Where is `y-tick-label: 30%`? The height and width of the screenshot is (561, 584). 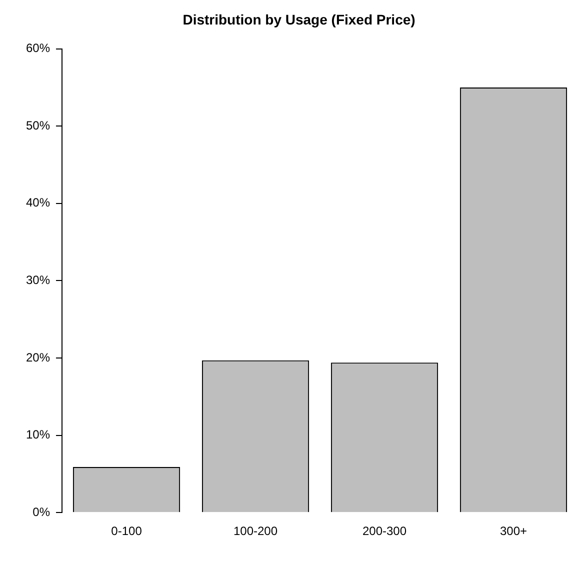
y-tick-label: 30% is located at coordinates (38, 280).